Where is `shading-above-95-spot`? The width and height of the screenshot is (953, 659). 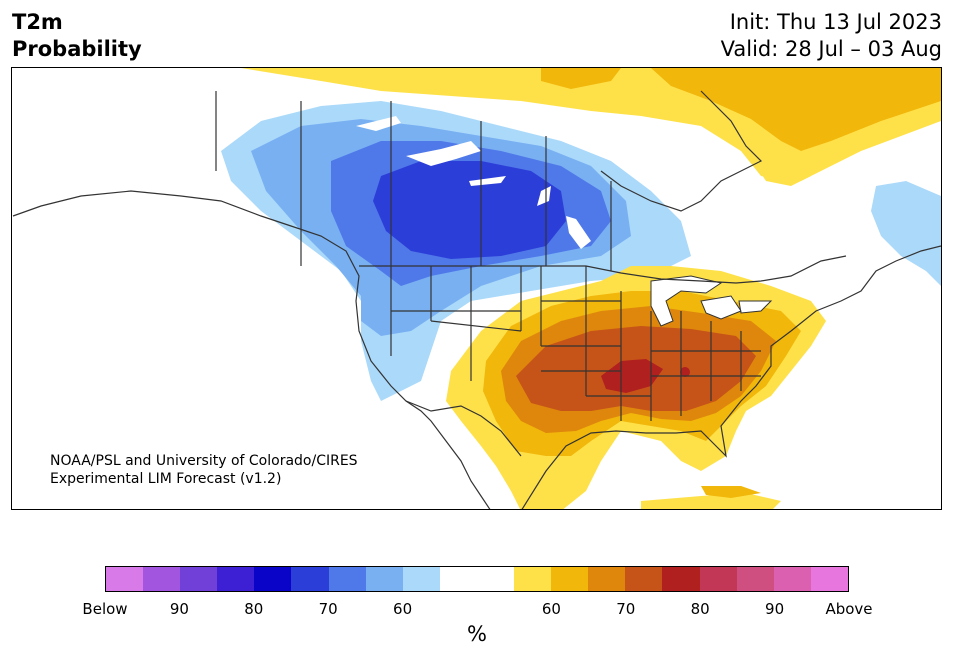 shading-above-95-spot is located at coordinates (685, 372).